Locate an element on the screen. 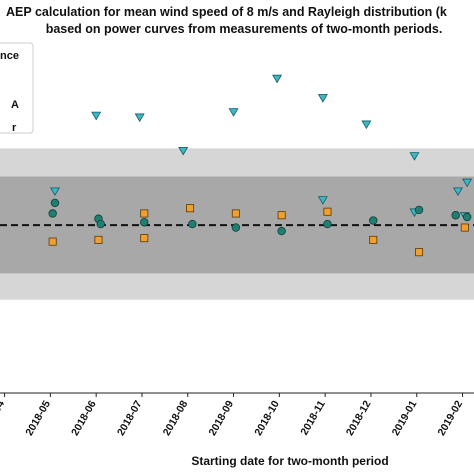 The image size is (474, 474). legend-entry: A is located at coordinates (15, 105).